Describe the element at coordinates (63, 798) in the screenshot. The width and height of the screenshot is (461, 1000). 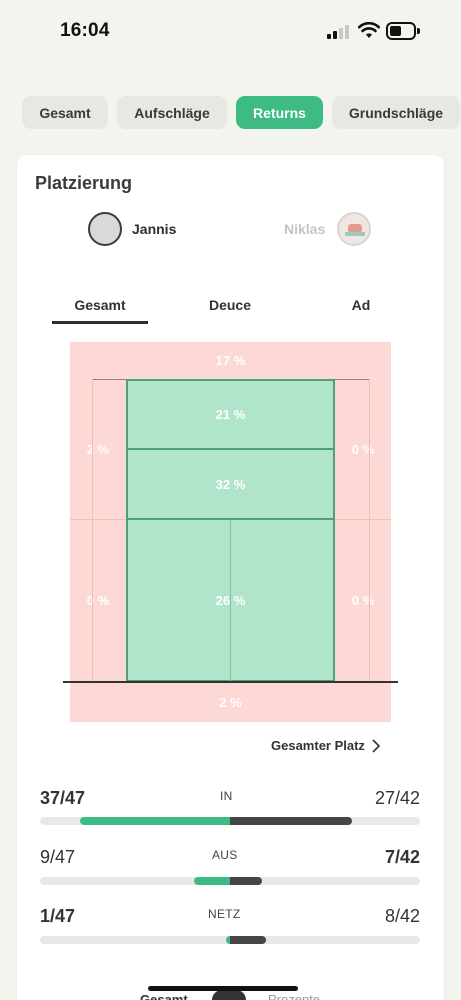
I see `stat-left-value: 37/47` at that location.